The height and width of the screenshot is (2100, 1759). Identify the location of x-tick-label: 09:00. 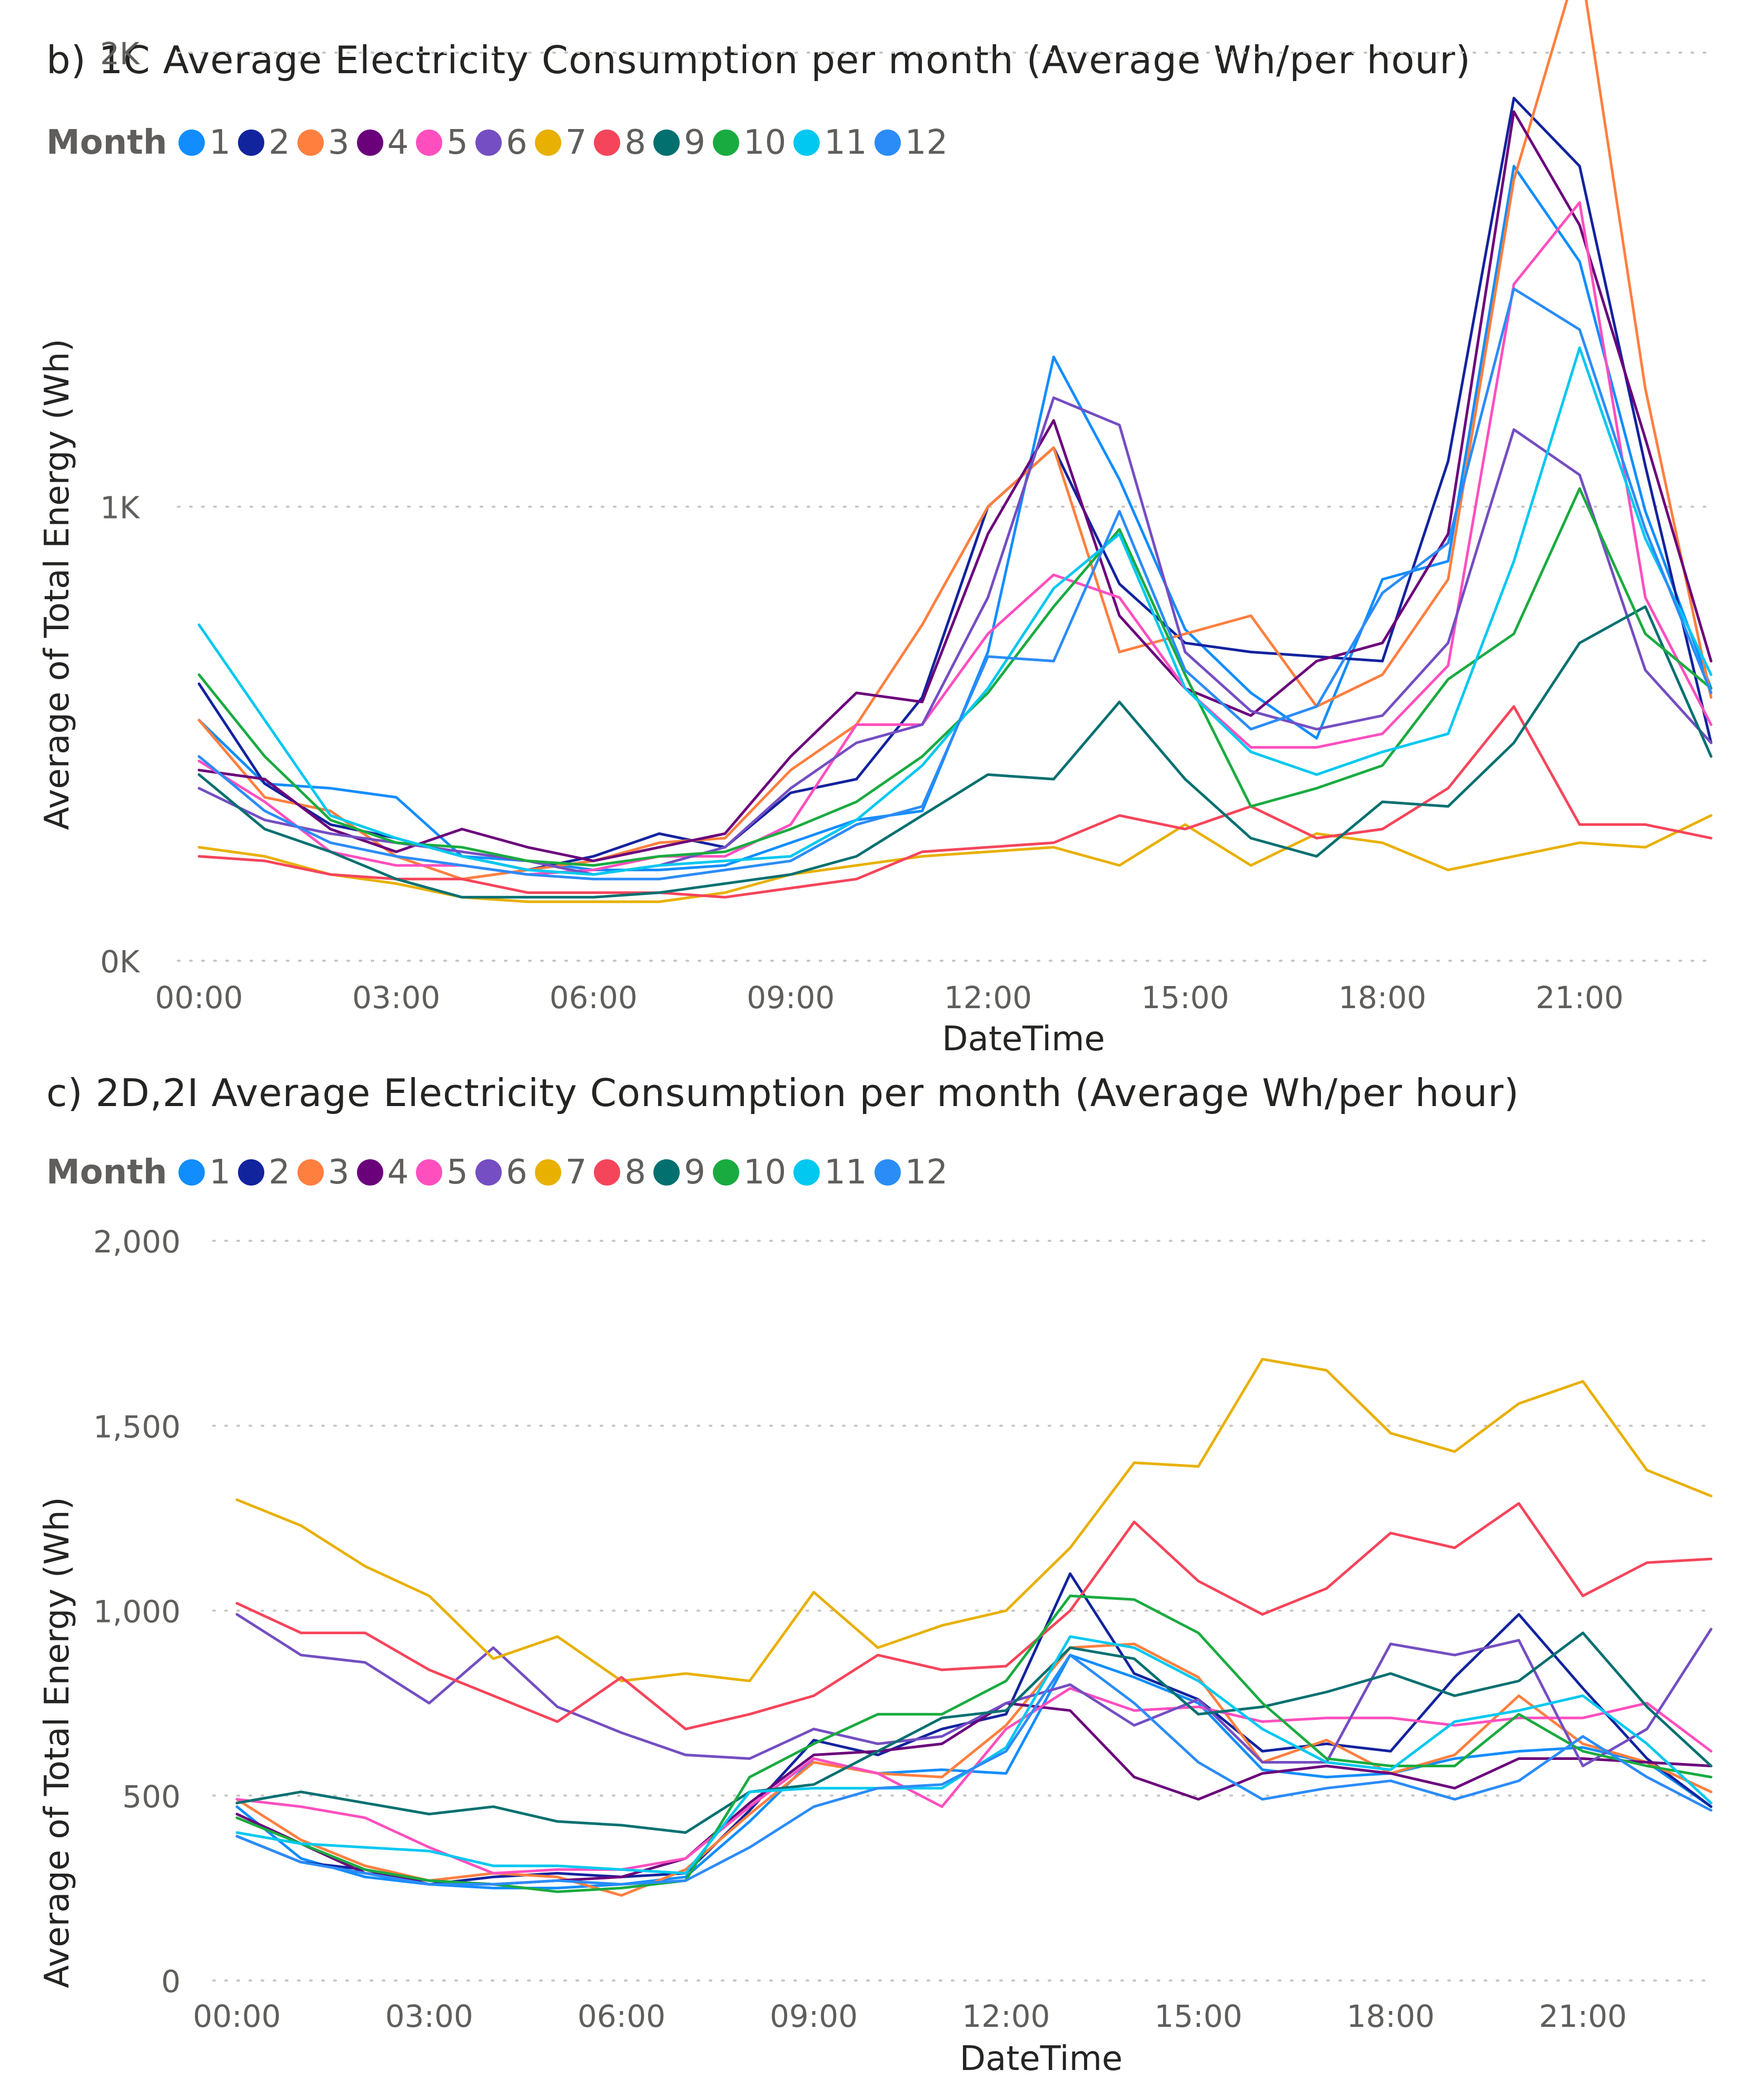
(814, 2016).